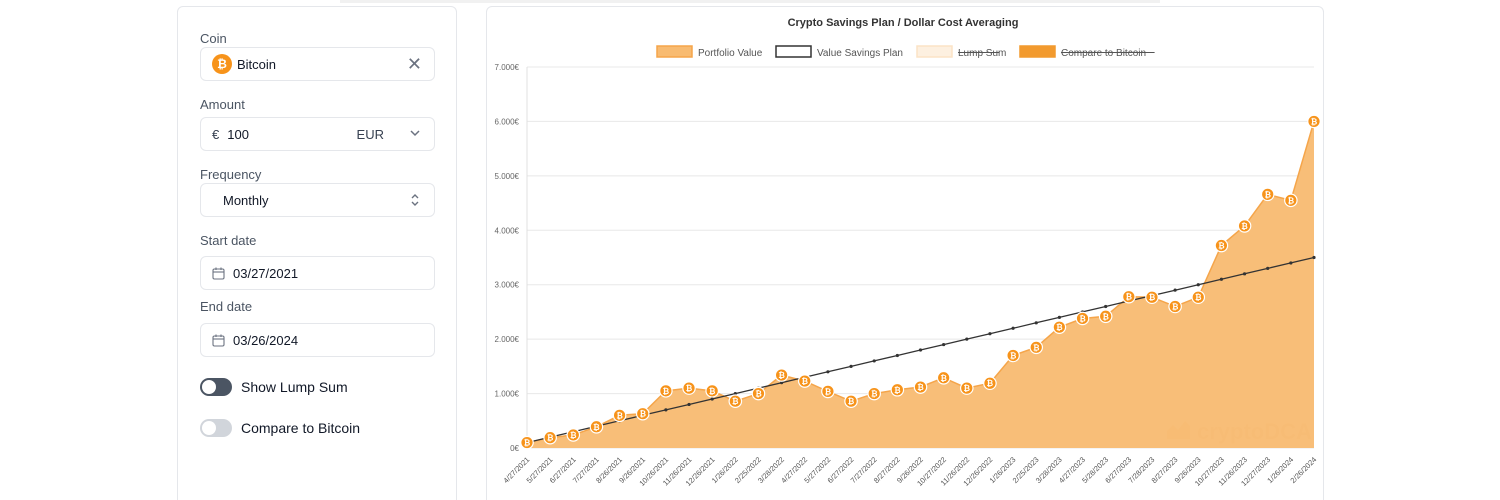 The height and width of the screenshot is (500, 1500). Describe the element at coordinates (507, 285) in the screenshot. I see `y-tick-label: 3.000€` at that location.